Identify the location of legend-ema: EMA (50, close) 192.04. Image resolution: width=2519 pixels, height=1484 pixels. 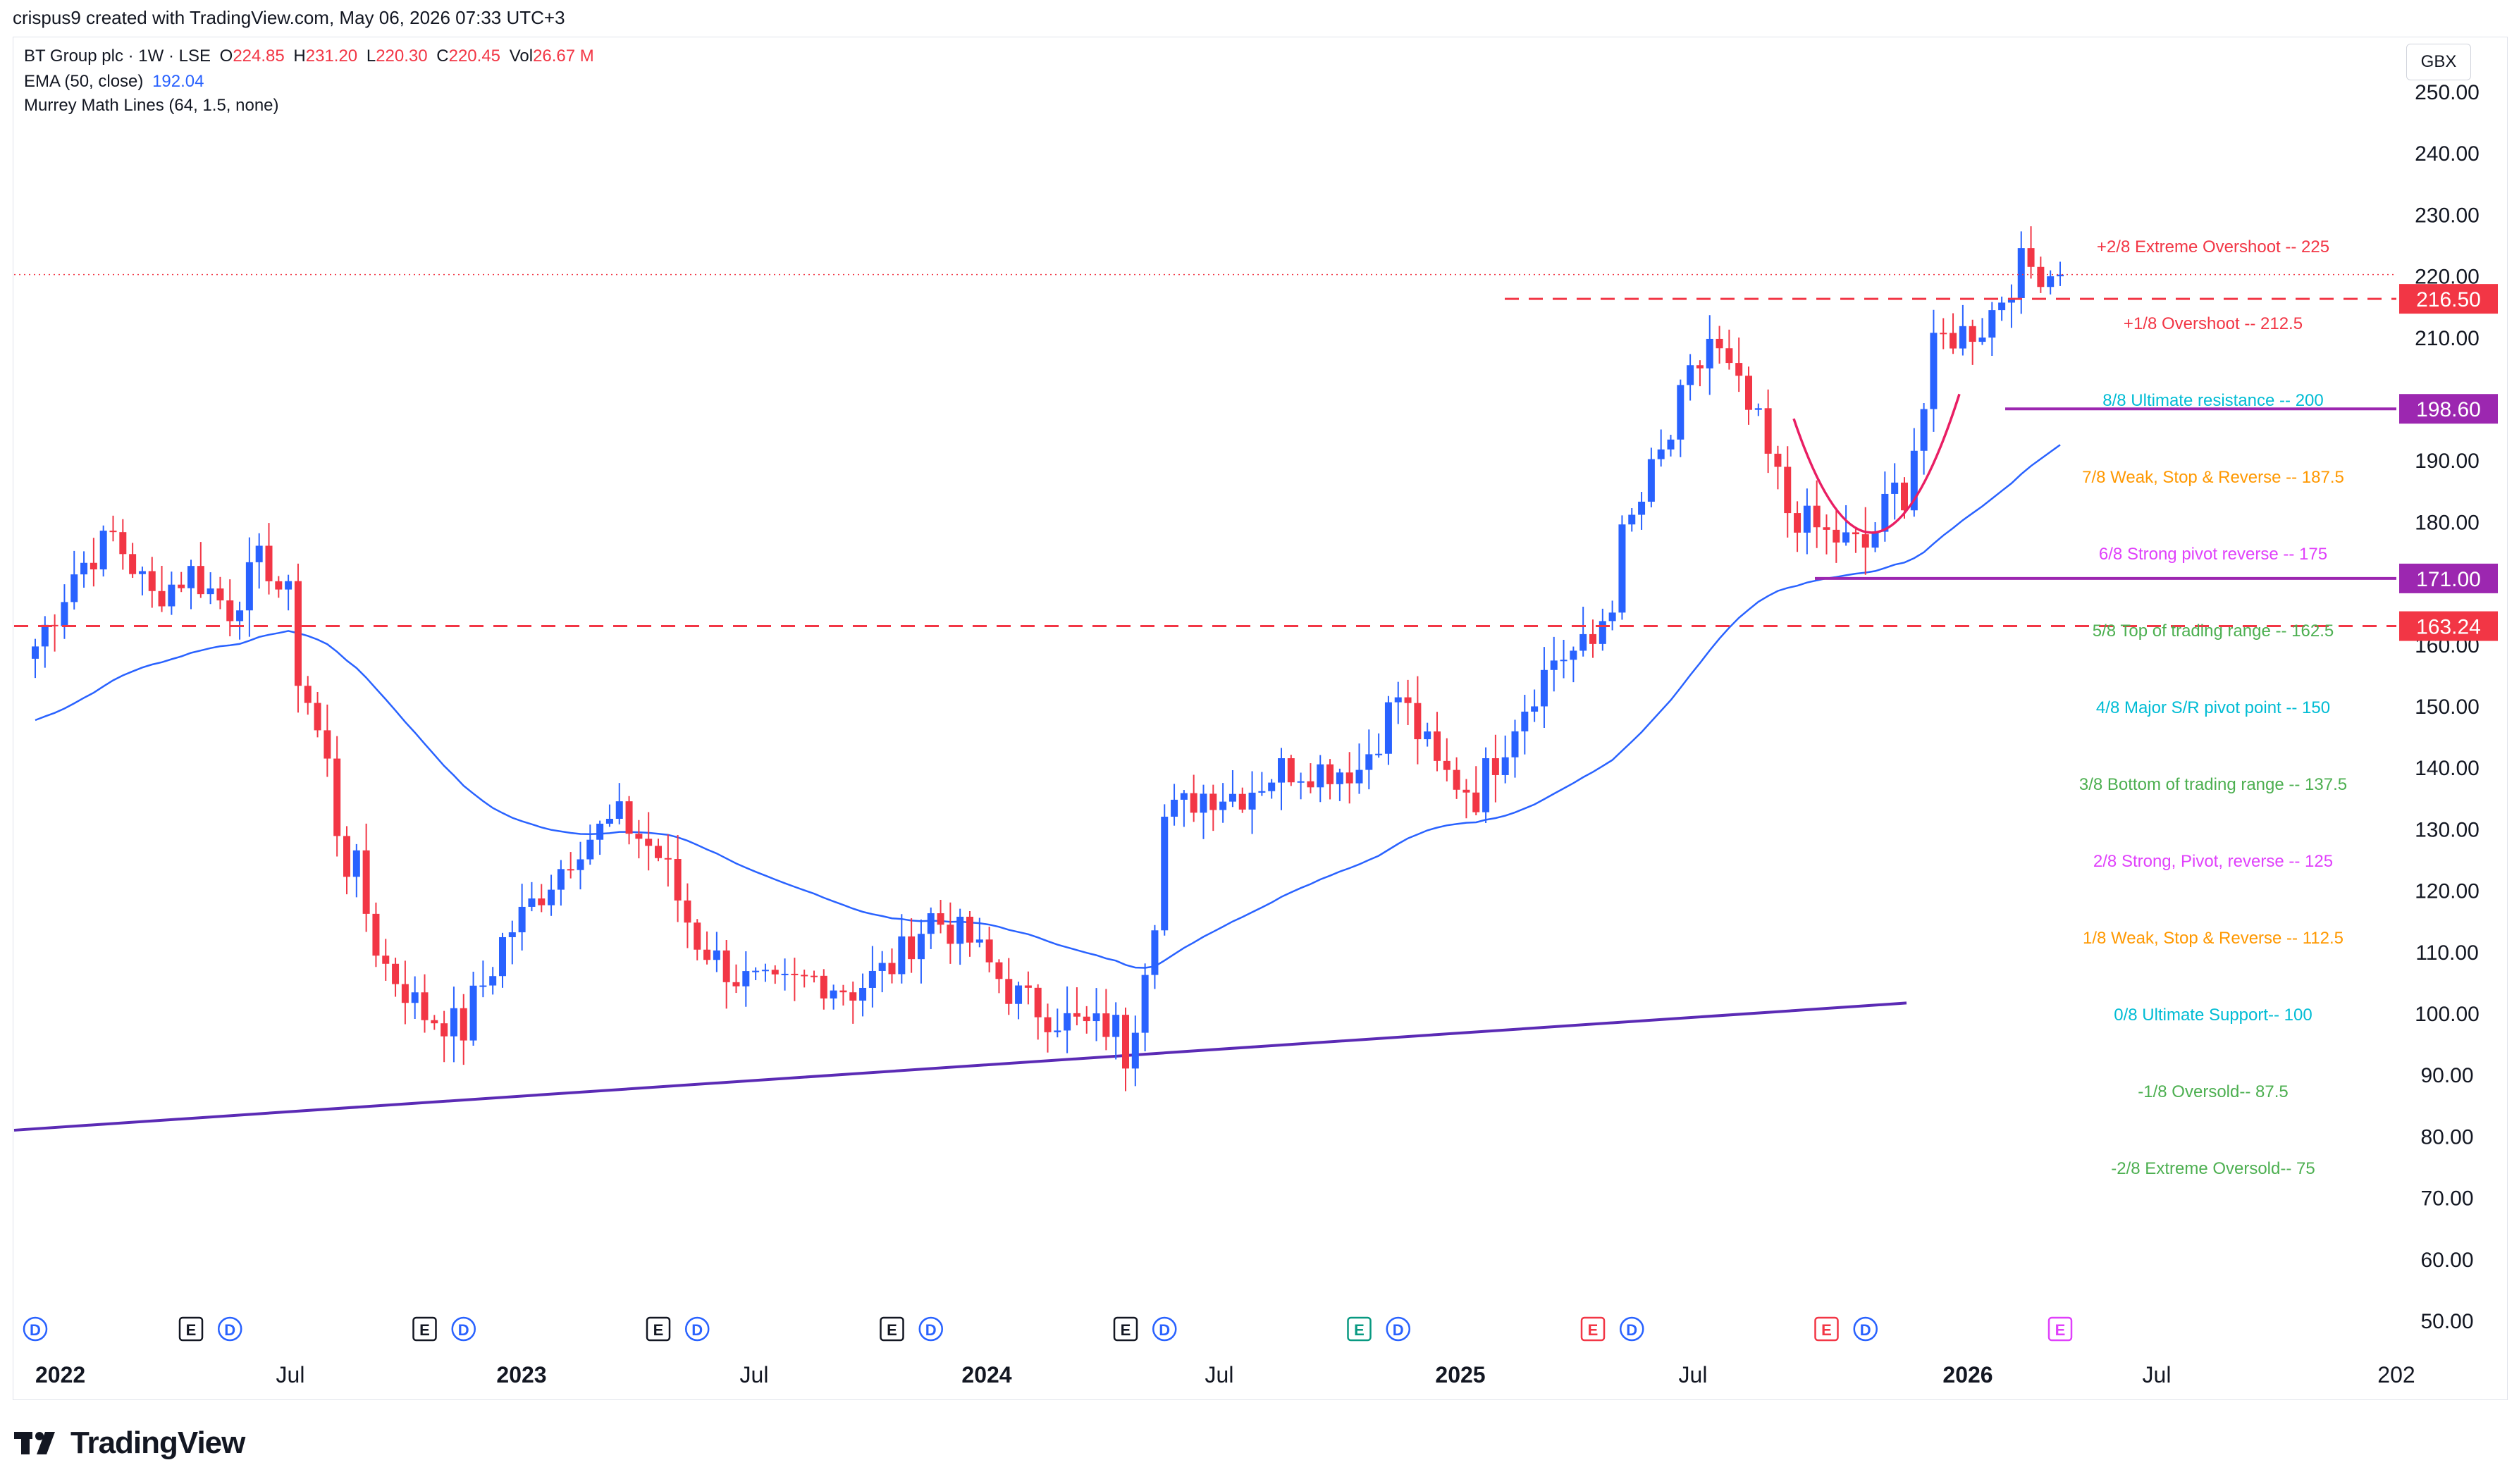
(116, 82).